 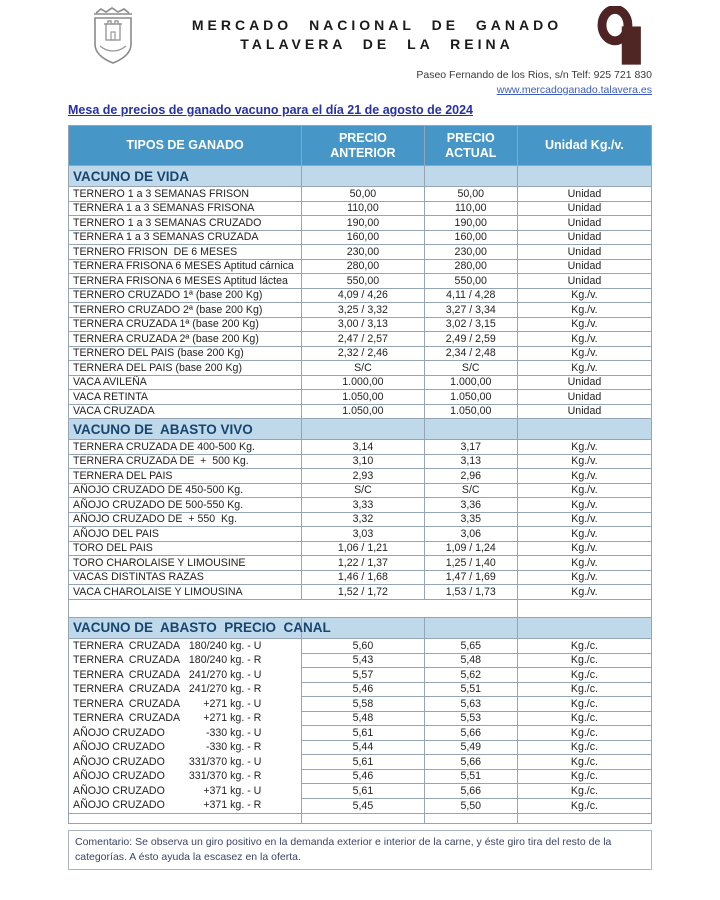 I want to click on org-name-line1: MERCADO NACIONAL DE GANADO, so click(x=377, y=25).